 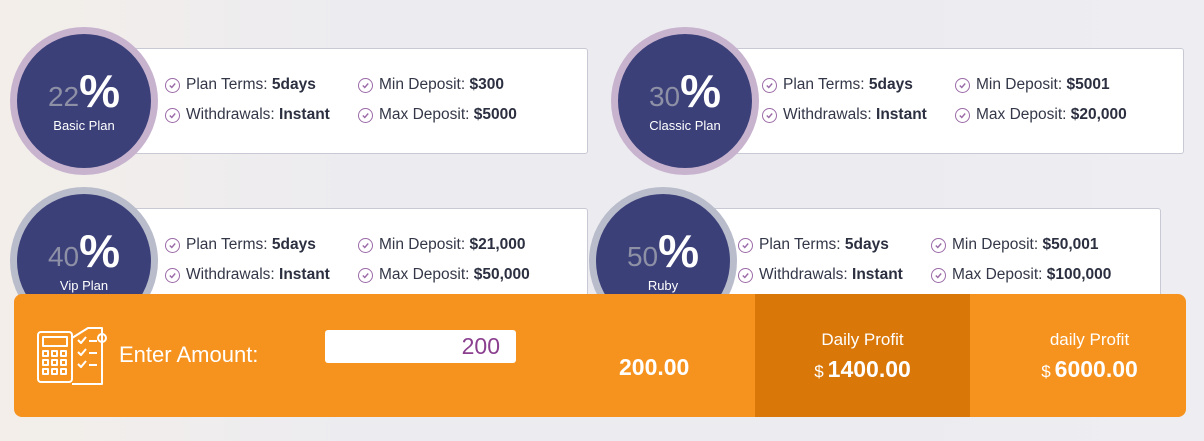 I want to click on daily-profit-label: daily Profit, so click(x=1089, y=339).